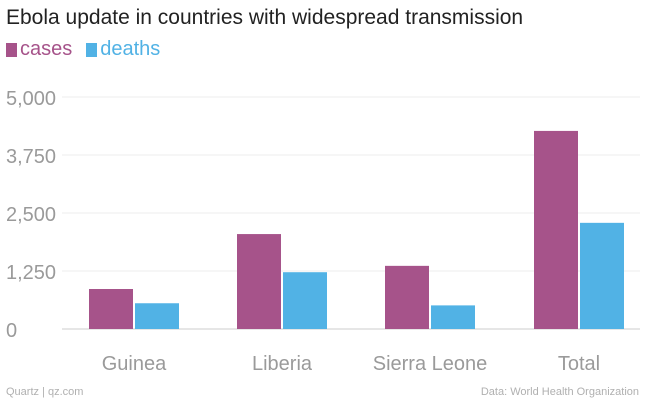 The height and width of the screenshot is (403, 645). Describe the element at coordinates (46, 49) in the screenshot. I see `legend-label-cases: cases` at that location.